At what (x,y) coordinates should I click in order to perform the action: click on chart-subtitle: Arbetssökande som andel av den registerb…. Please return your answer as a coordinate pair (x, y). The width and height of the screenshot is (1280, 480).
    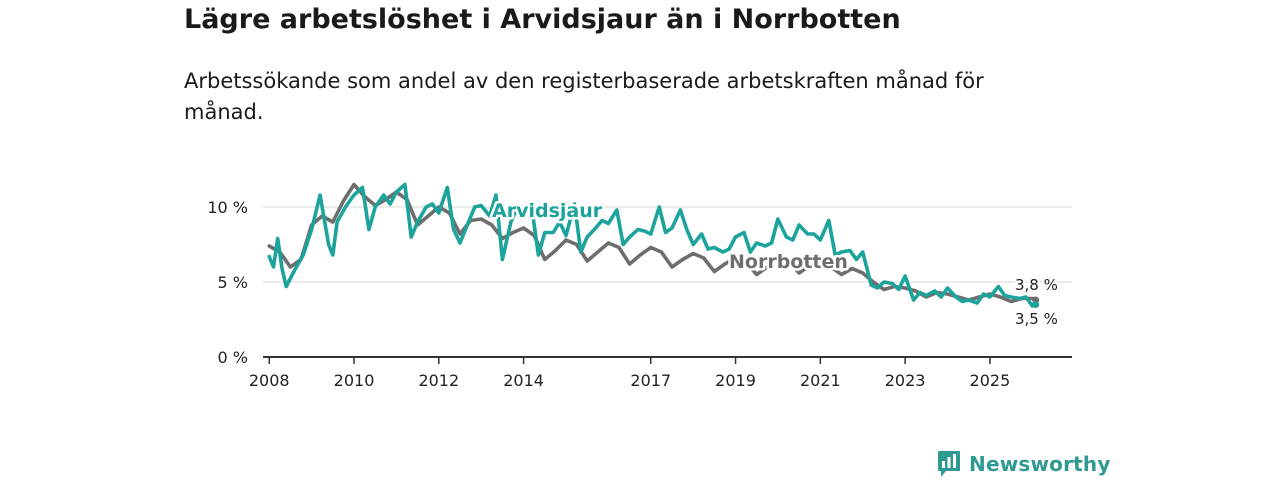
    Looking at the image, I should click on (584, 96).